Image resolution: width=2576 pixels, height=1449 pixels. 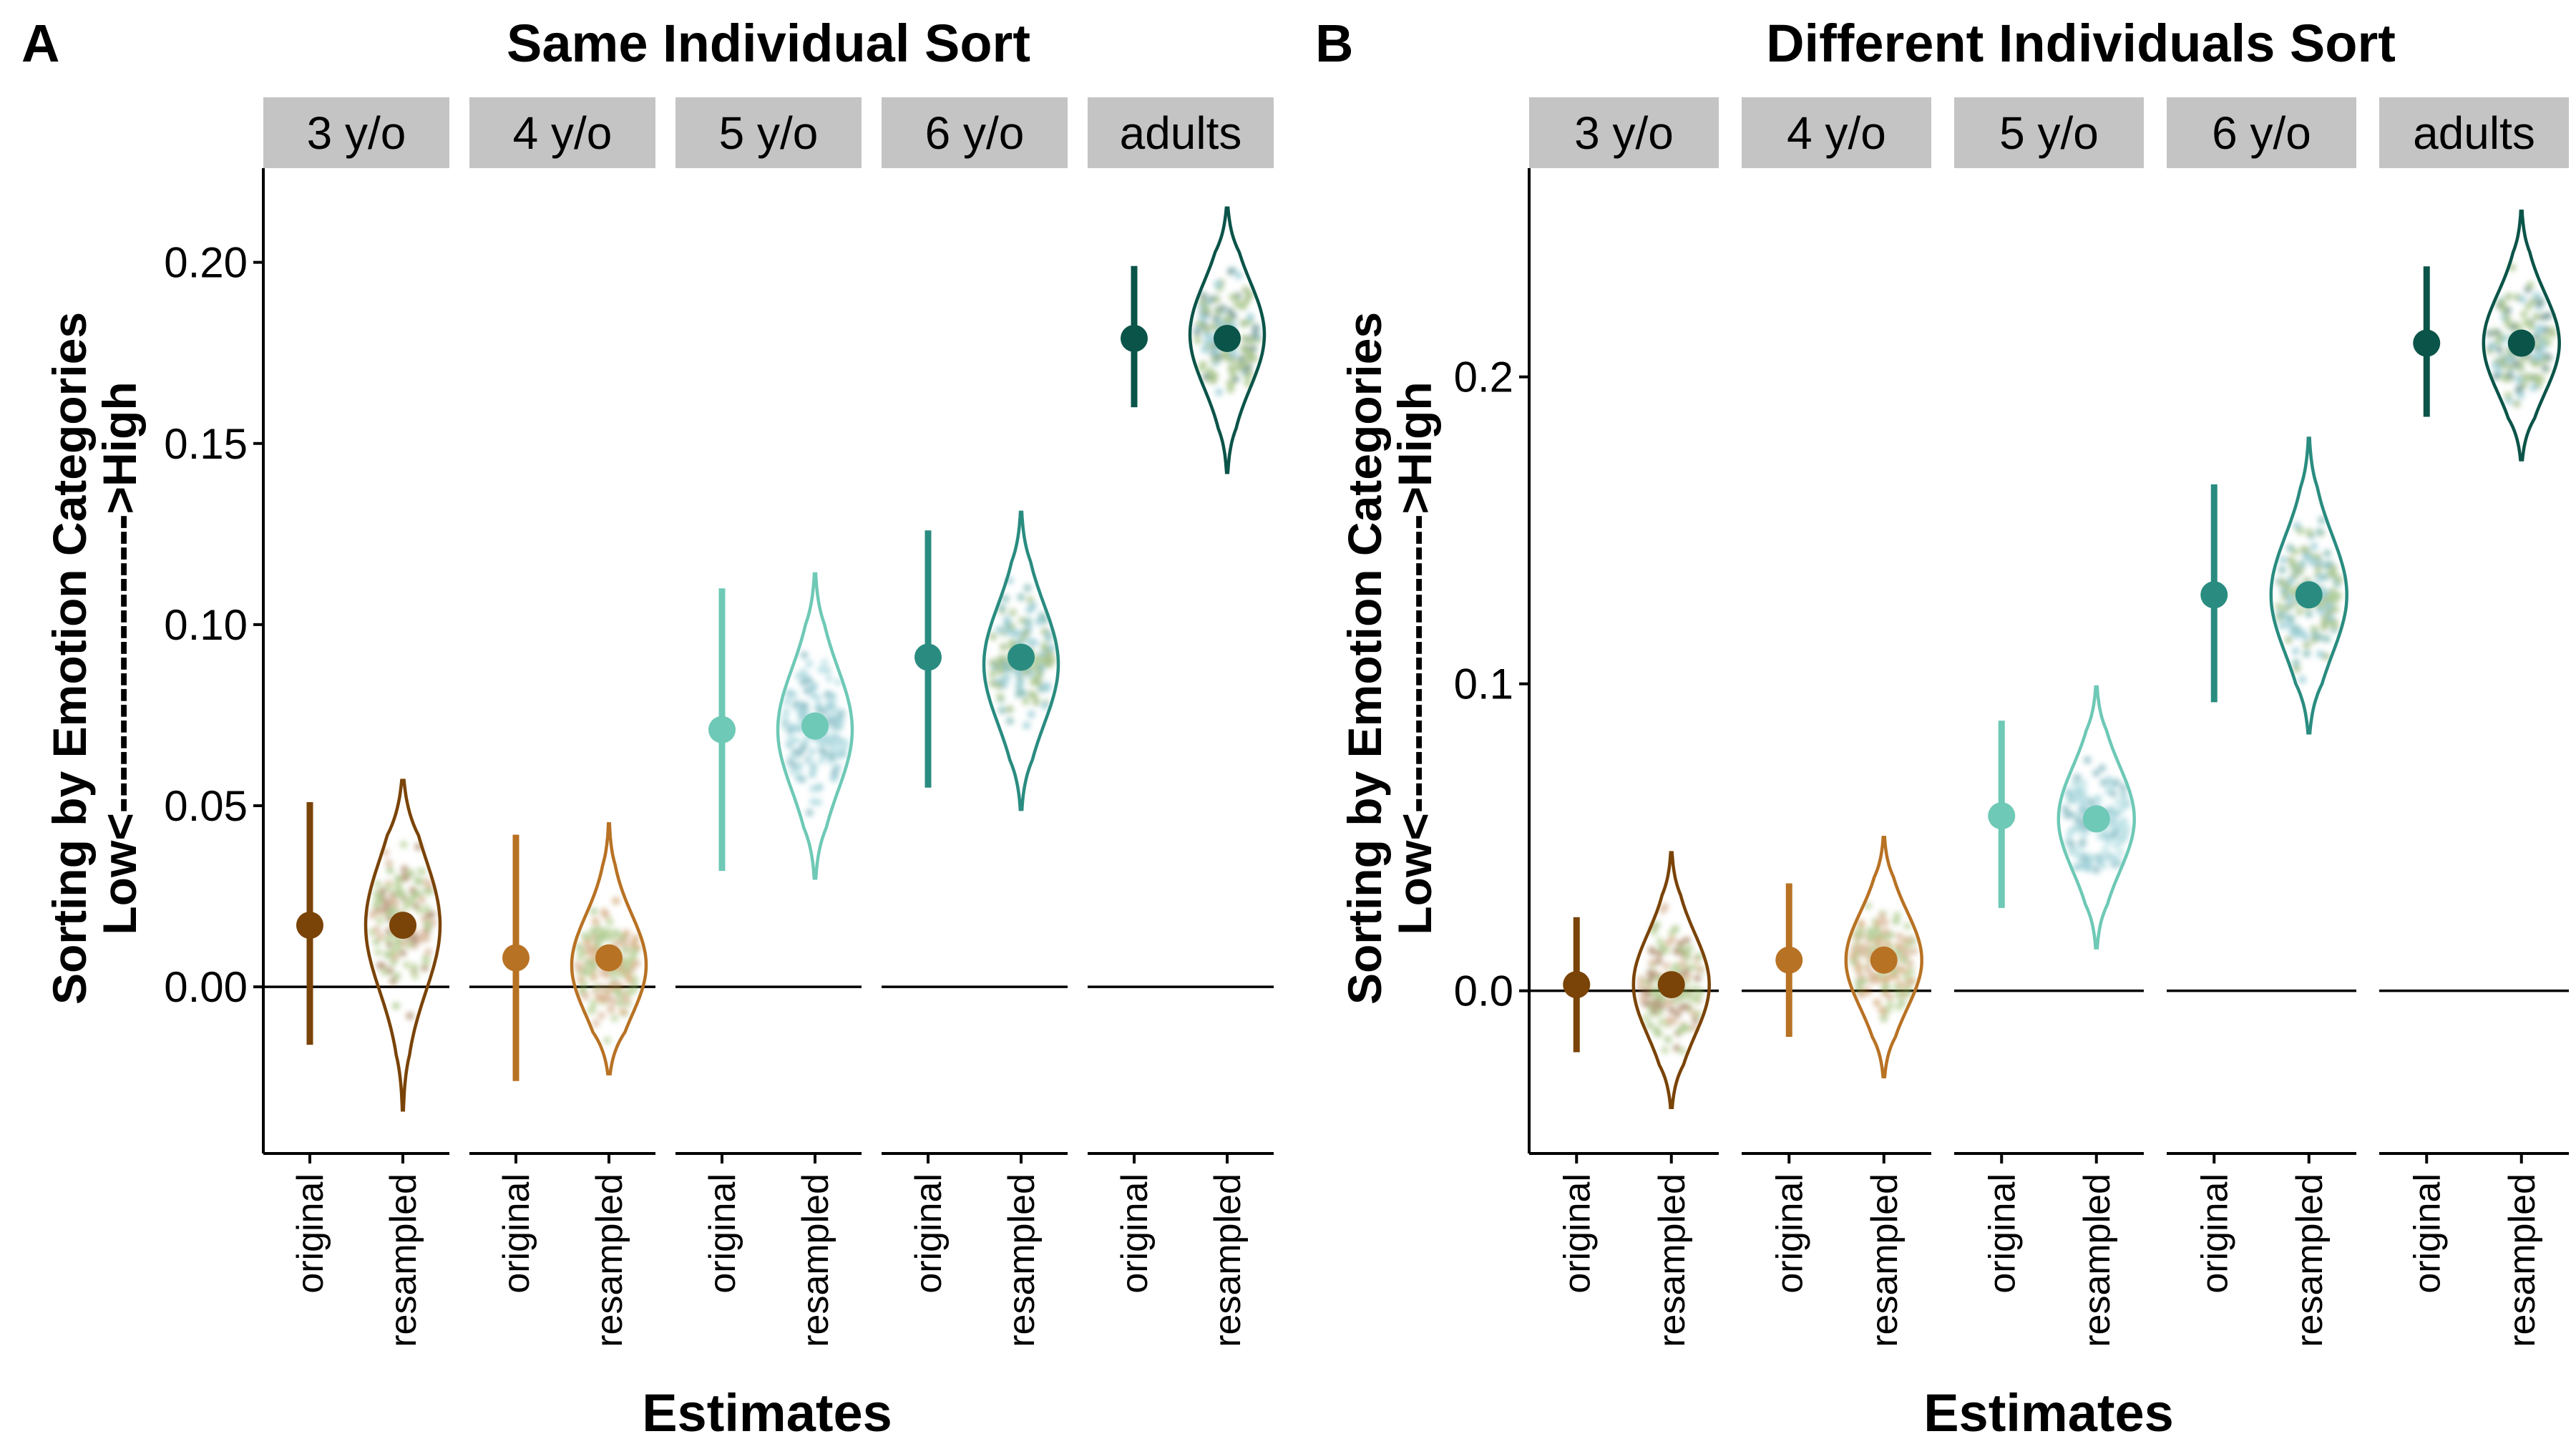 What do you see at coordinates (1789, 960) in the screenshot?
I see `original-point` at bounding box center [1789, 960].